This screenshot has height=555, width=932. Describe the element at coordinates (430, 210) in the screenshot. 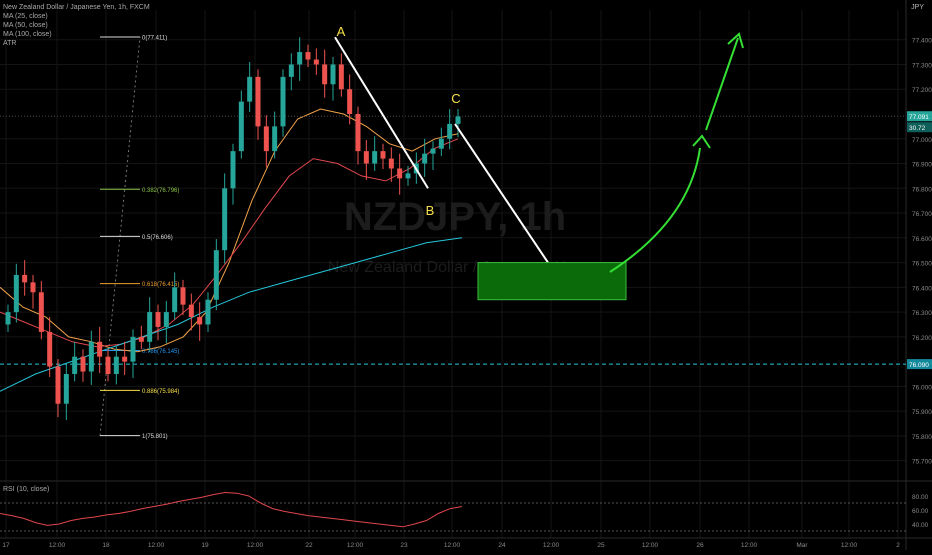

I see `pattern-label-b: B` at that location.